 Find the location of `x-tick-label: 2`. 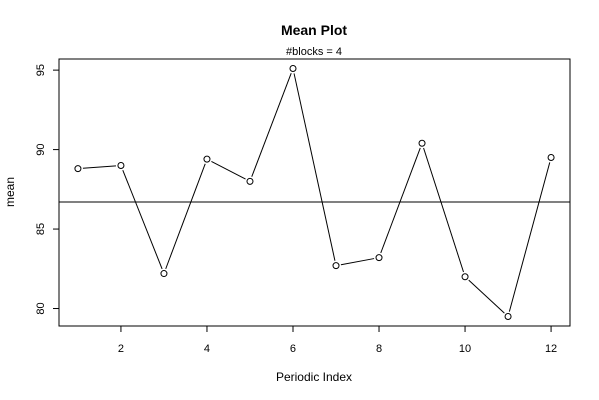

x-tick-label: 2 is located at coordinates (121, 349).